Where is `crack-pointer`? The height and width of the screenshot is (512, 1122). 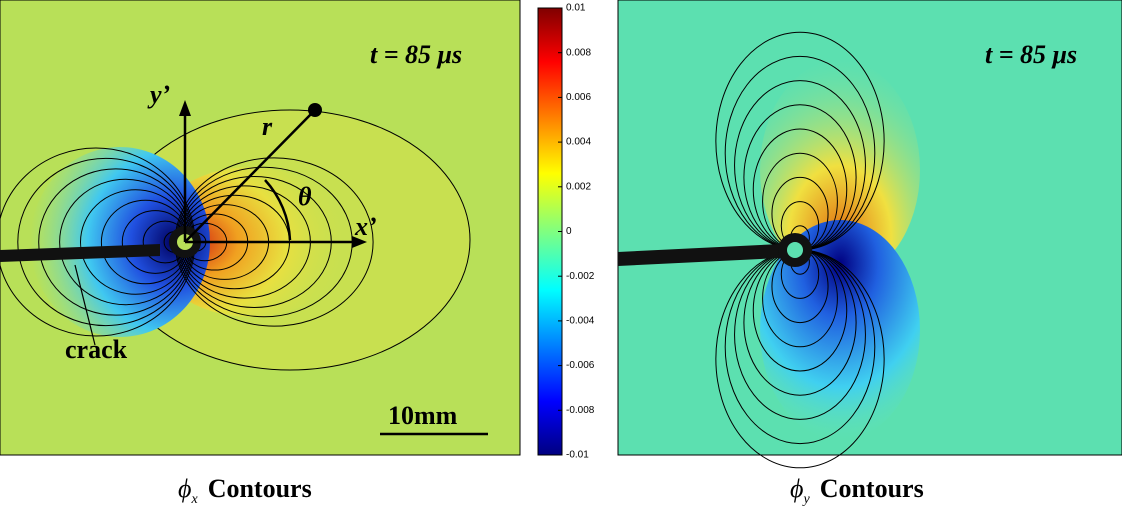 crack-pointer is located at coordinates (85, 305).